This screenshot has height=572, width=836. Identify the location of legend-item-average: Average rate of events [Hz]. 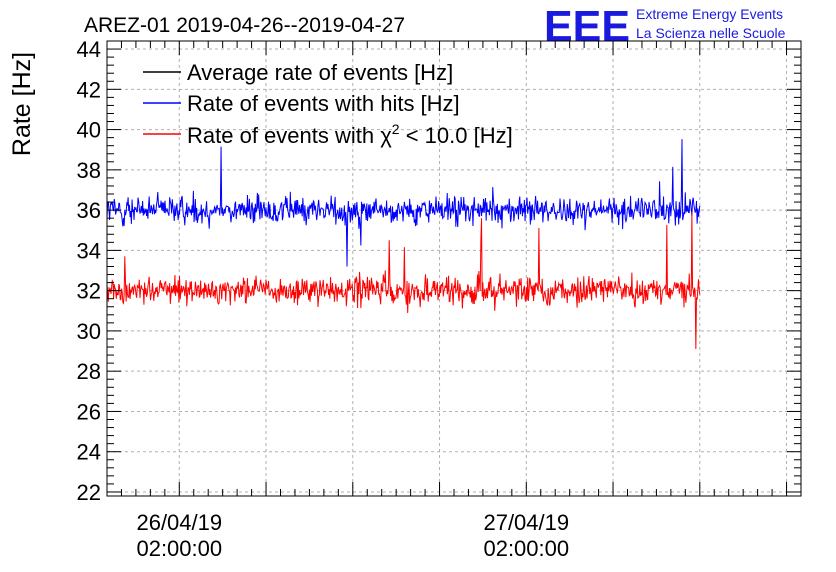
(298, 72).